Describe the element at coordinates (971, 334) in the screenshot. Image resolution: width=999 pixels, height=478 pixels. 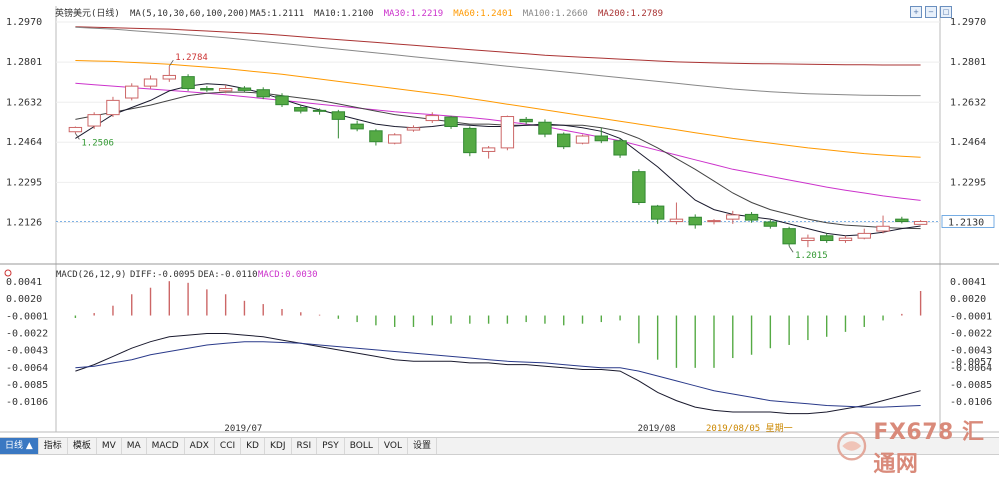
I see `macd-tick-label-right: -0.0022` at that location.